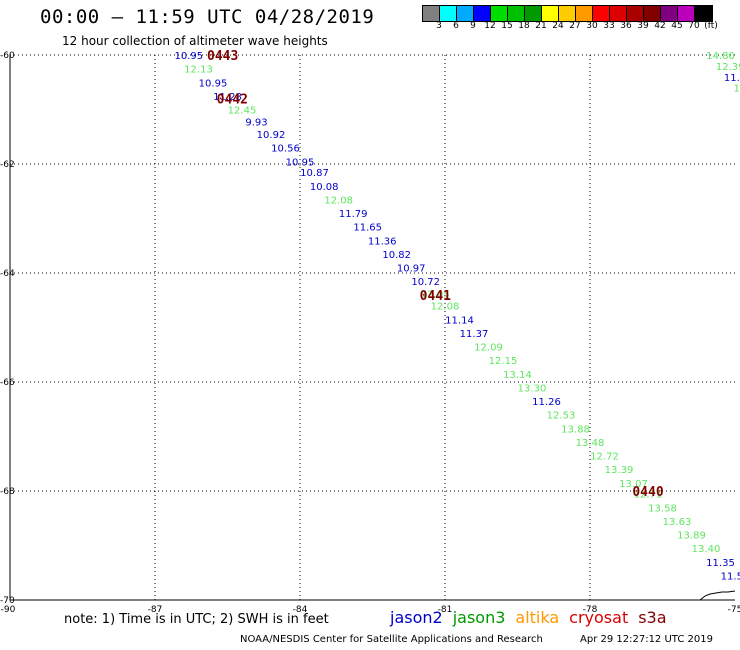 The width and height of the screenshot is (740, 650). What do you see at coordinates (7, 165) in the screenshot?
I see `y-tick-label: -62` at bounding box center [7, 165].